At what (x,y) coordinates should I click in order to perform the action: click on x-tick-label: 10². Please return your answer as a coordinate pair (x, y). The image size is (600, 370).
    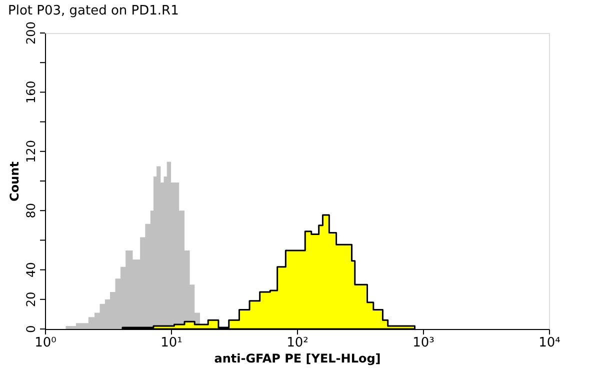
    Looking at the image, I should click on (297, 343).